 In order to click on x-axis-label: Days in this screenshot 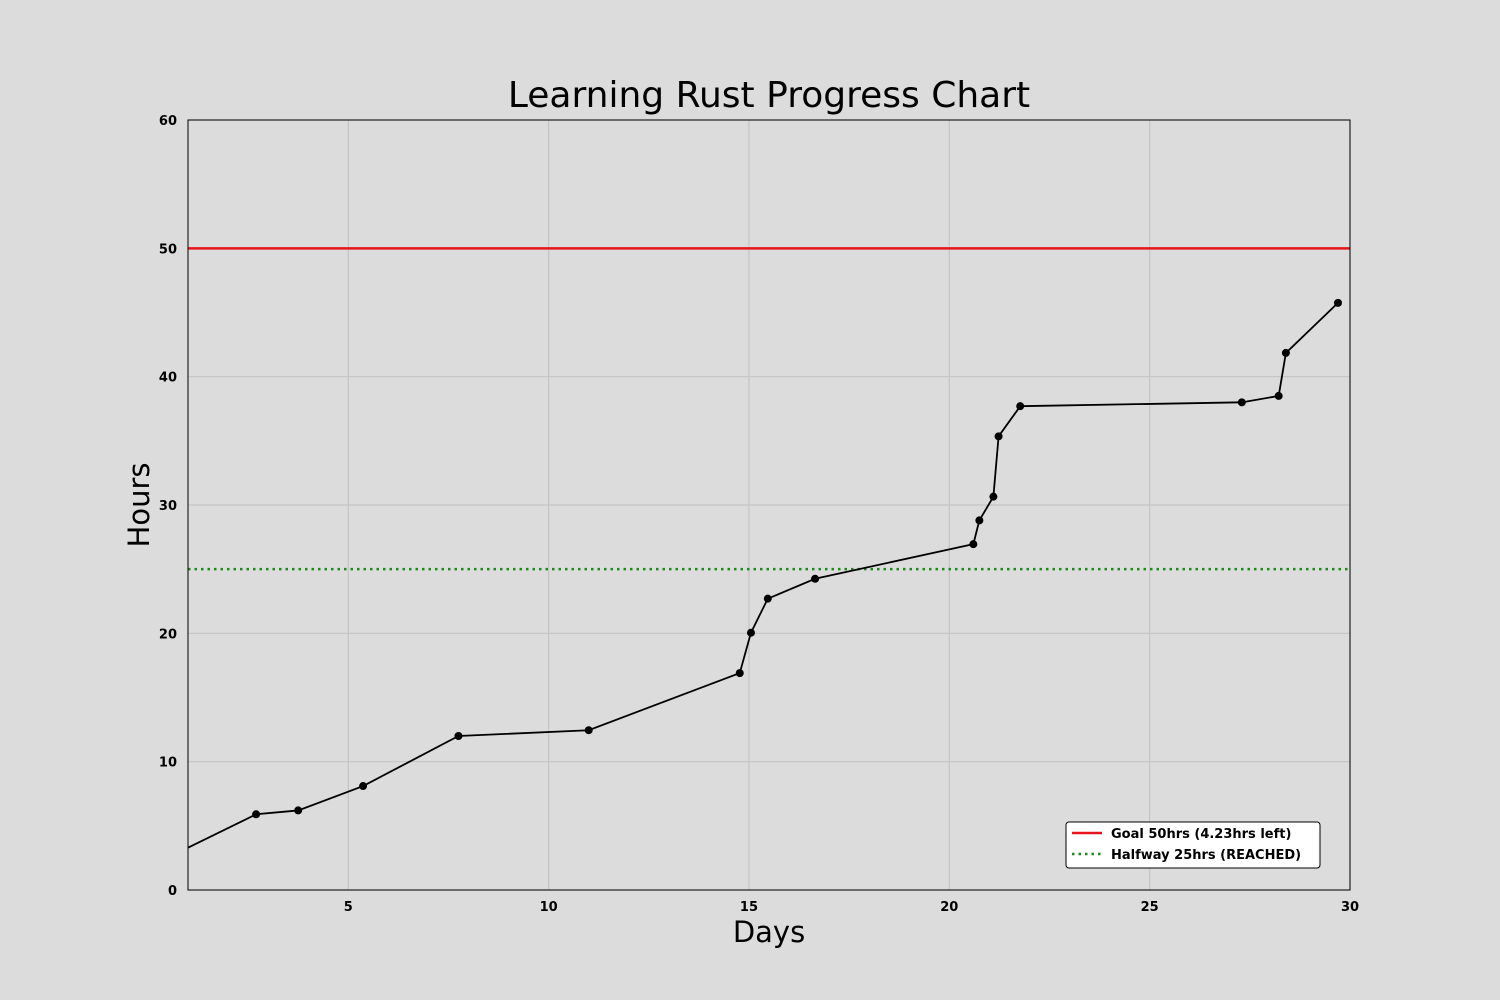, I will do `click(769, 932)`.